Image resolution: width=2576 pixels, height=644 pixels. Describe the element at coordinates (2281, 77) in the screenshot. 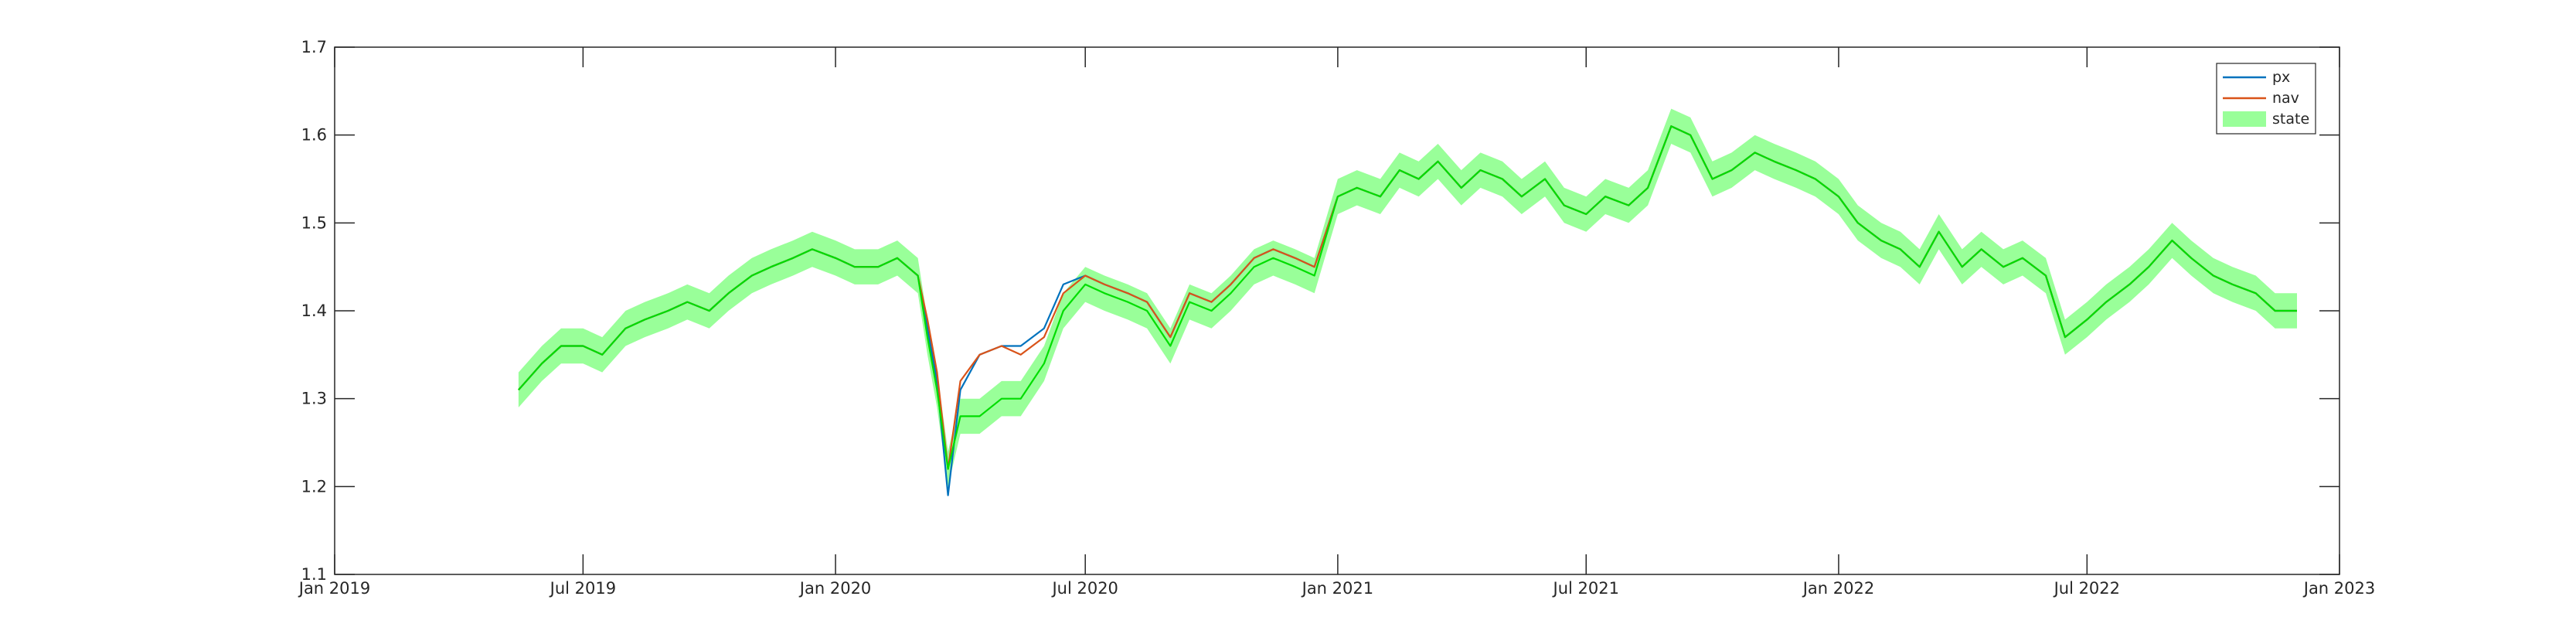

I see `legend-label-px: px` at that location.